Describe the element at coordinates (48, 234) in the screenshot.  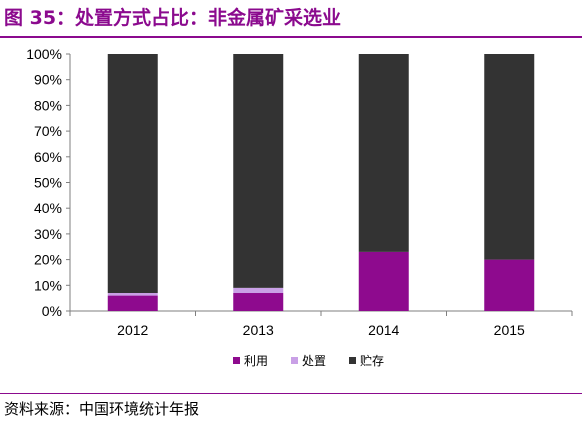
I see `y-tick-label: 30%` at that location.